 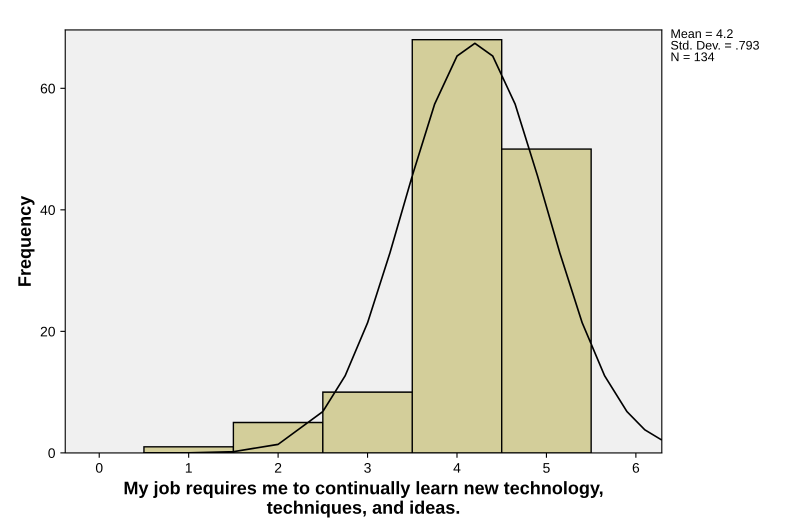 What do you see at coordinates (367, 467) in the screenshot?
I see `x-tick-label: 3` at bounding box center [367, 467].